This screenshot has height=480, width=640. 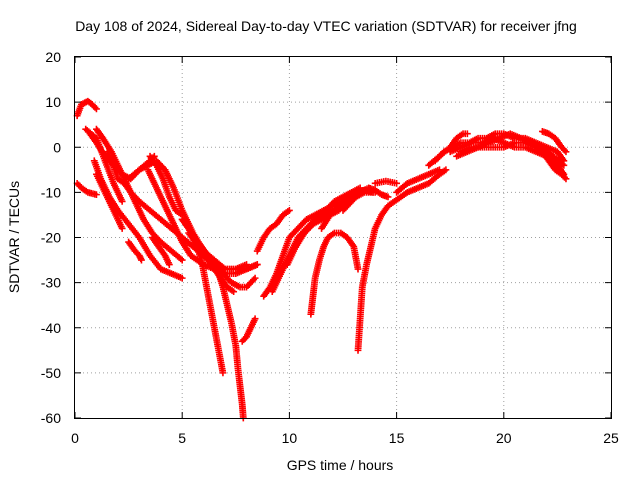 I want to click on x-tick-label: 0, so click(x=75, y=438).